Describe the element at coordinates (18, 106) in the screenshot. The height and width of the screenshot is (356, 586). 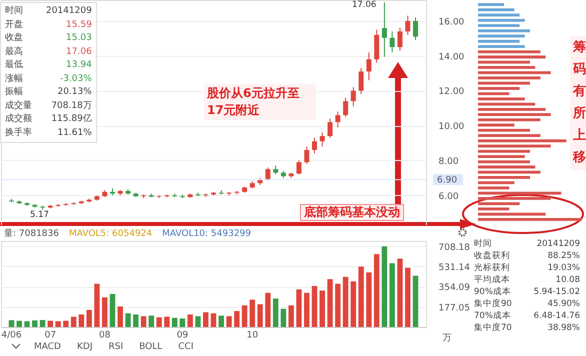
I see `annotation: 成交量` at that location.